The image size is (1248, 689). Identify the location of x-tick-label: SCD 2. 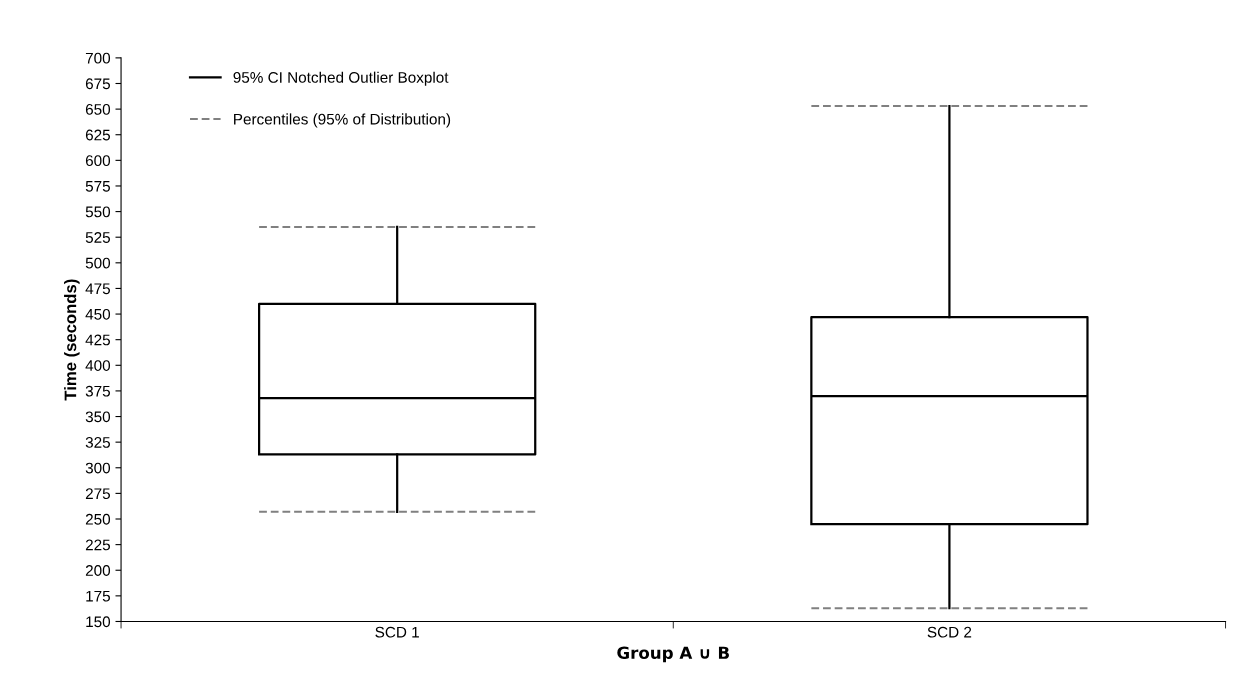
(949, 632).